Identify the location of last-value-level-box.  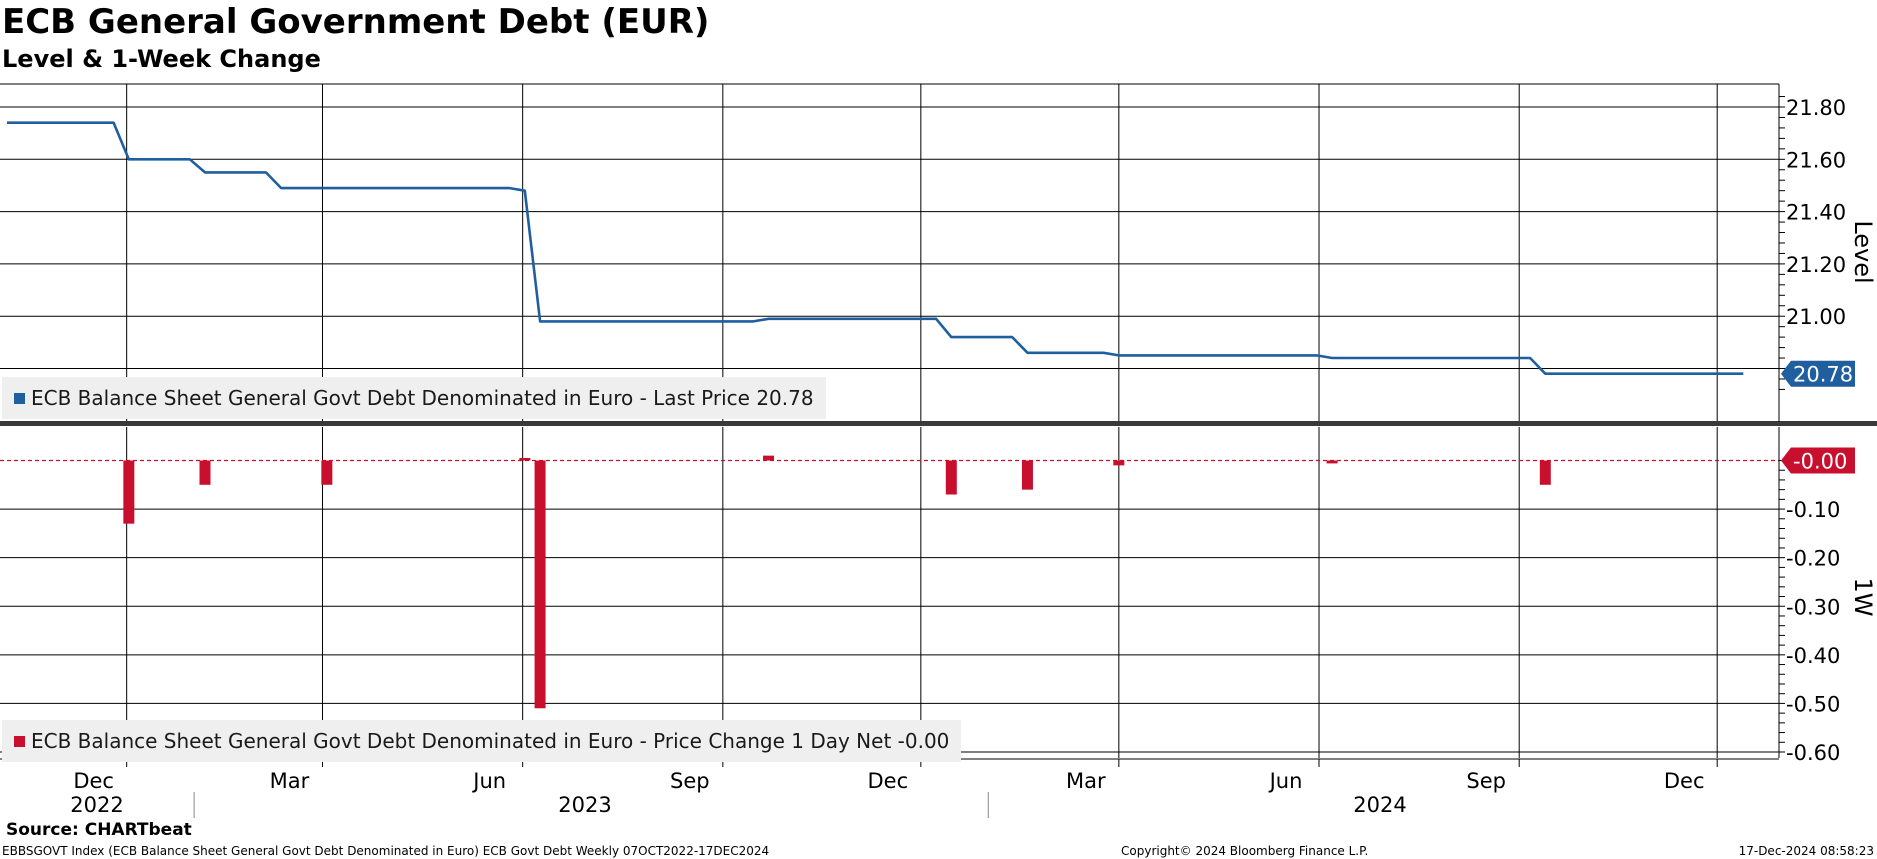
(1818, 373).